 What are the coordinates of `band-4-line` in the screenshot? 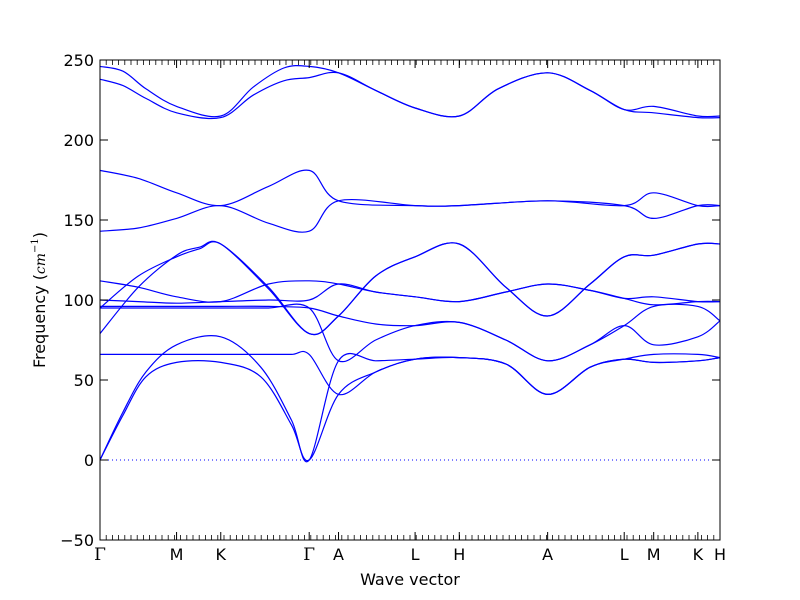 It's located at (410, 215).